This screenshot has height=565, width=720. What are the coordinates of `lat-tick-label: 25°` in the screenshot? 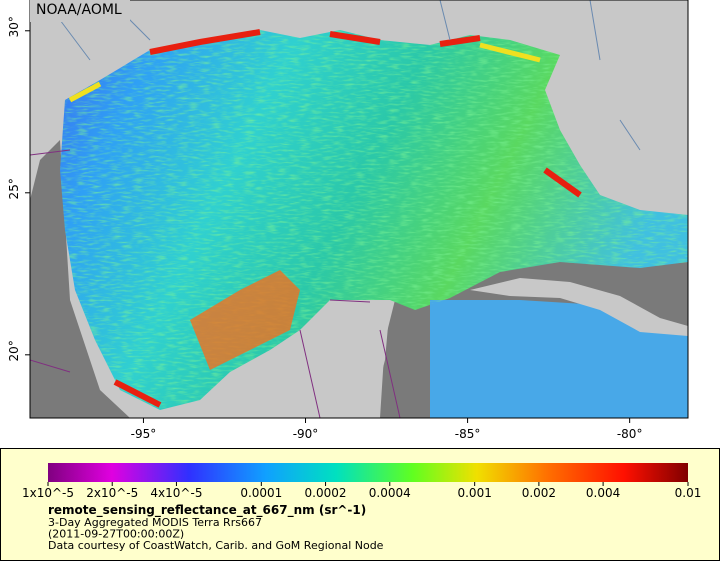 It's located at (14, 188).